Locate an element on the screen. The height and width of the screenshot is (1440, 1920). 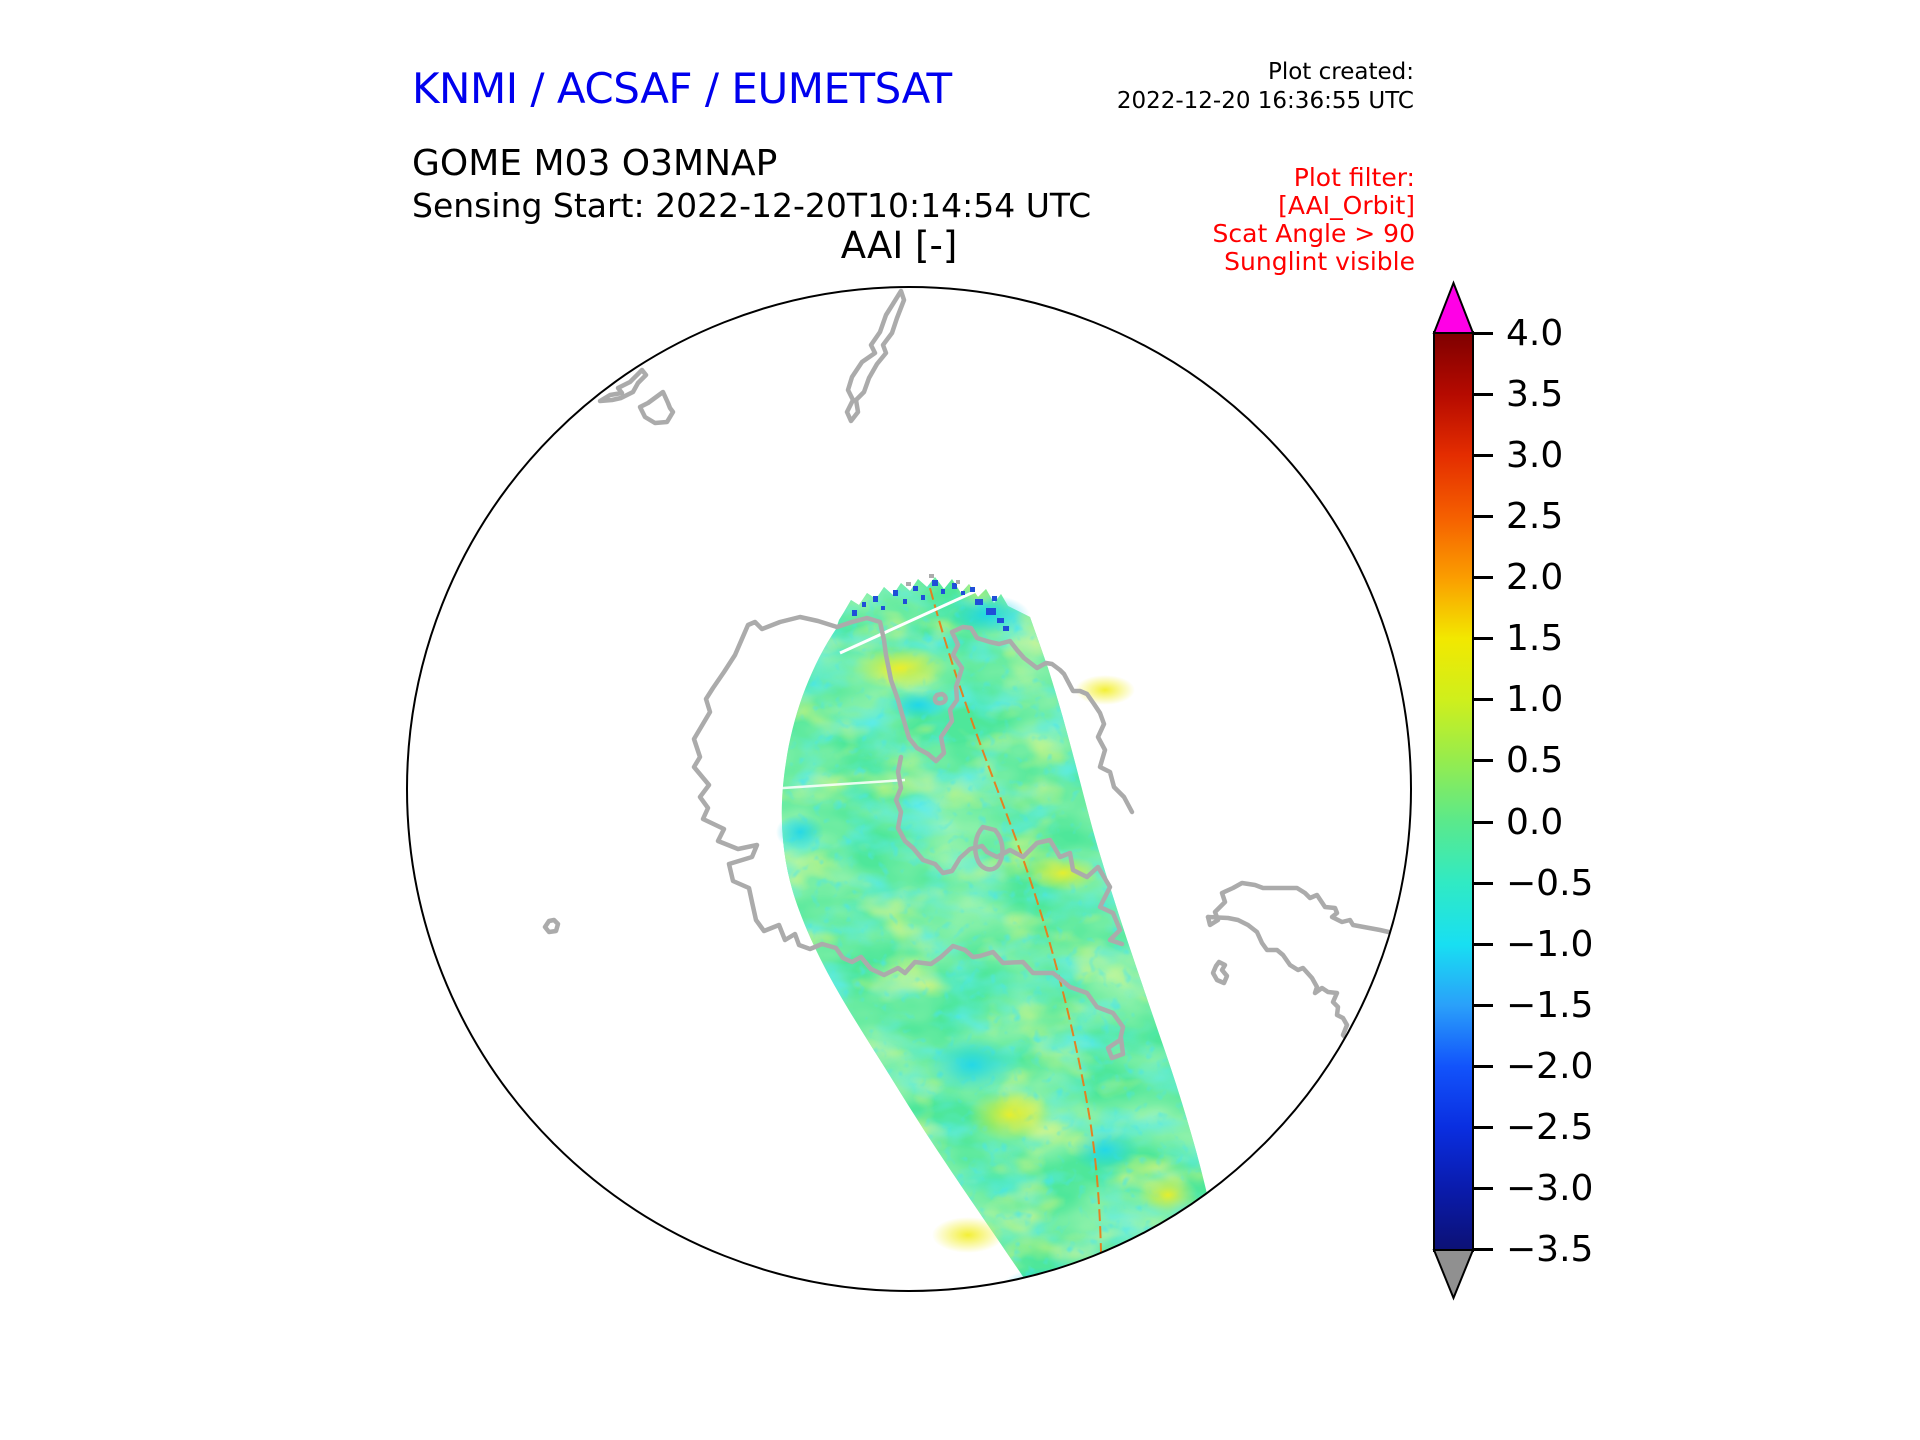
coast-antarctica-main is located at coordinates (908, 837).